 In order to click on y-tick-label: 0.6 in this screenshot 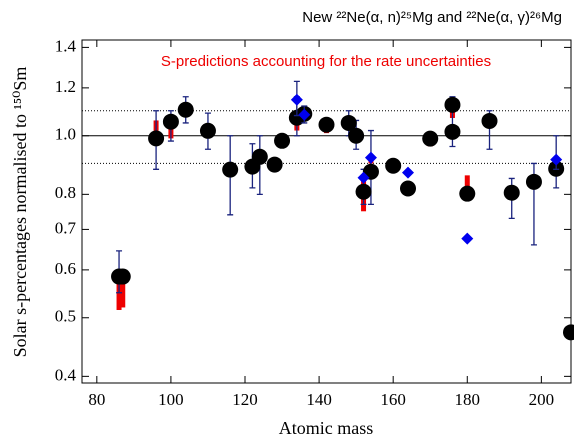, I will do `click(65, 268)`.